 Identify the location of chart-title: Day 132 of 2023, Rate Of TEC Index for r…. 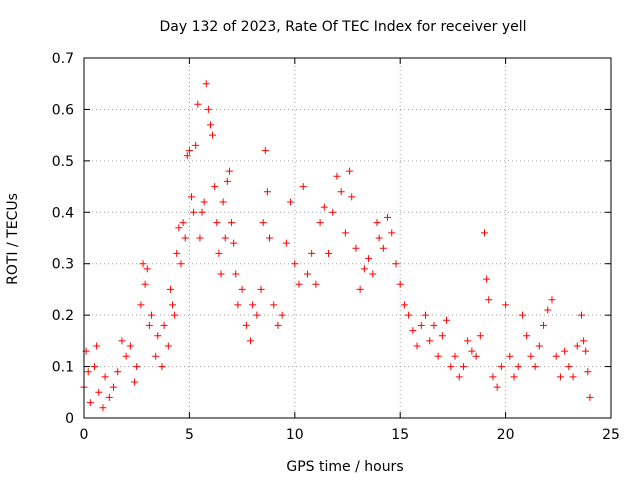
(342, 27).